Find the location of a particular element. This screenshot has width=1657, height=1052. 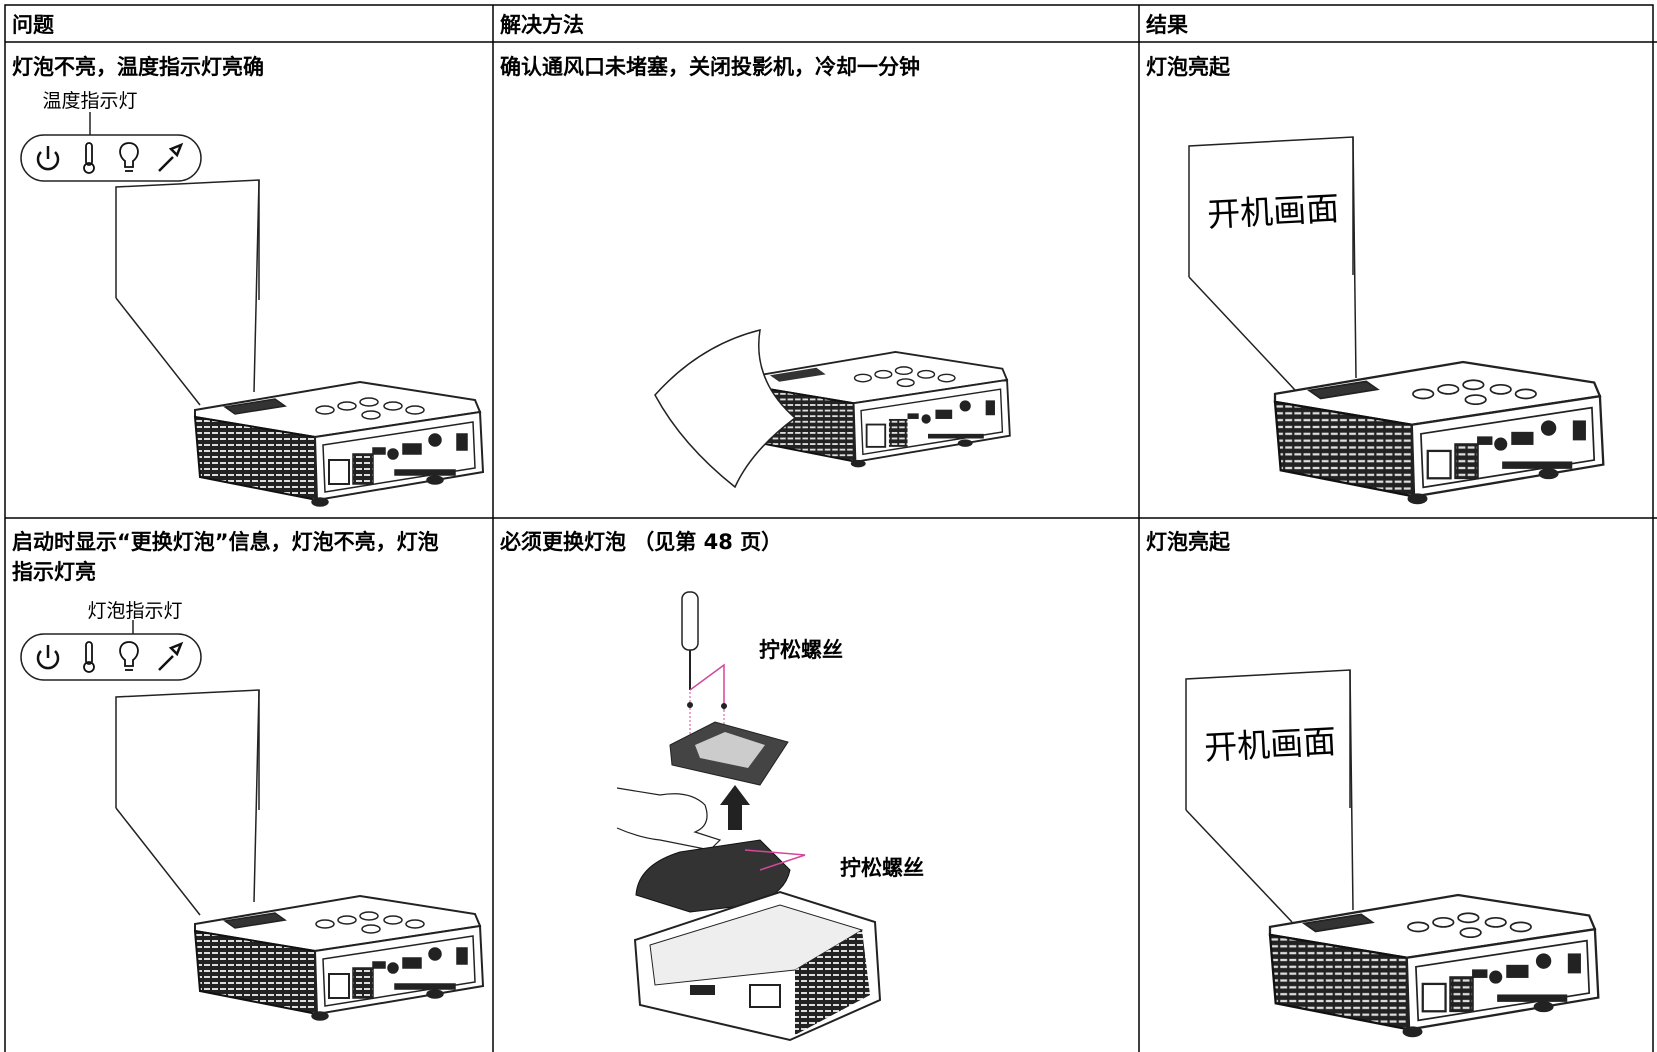

indicator-label: 灯泡指示灯 is located at coordinates (135, 611).